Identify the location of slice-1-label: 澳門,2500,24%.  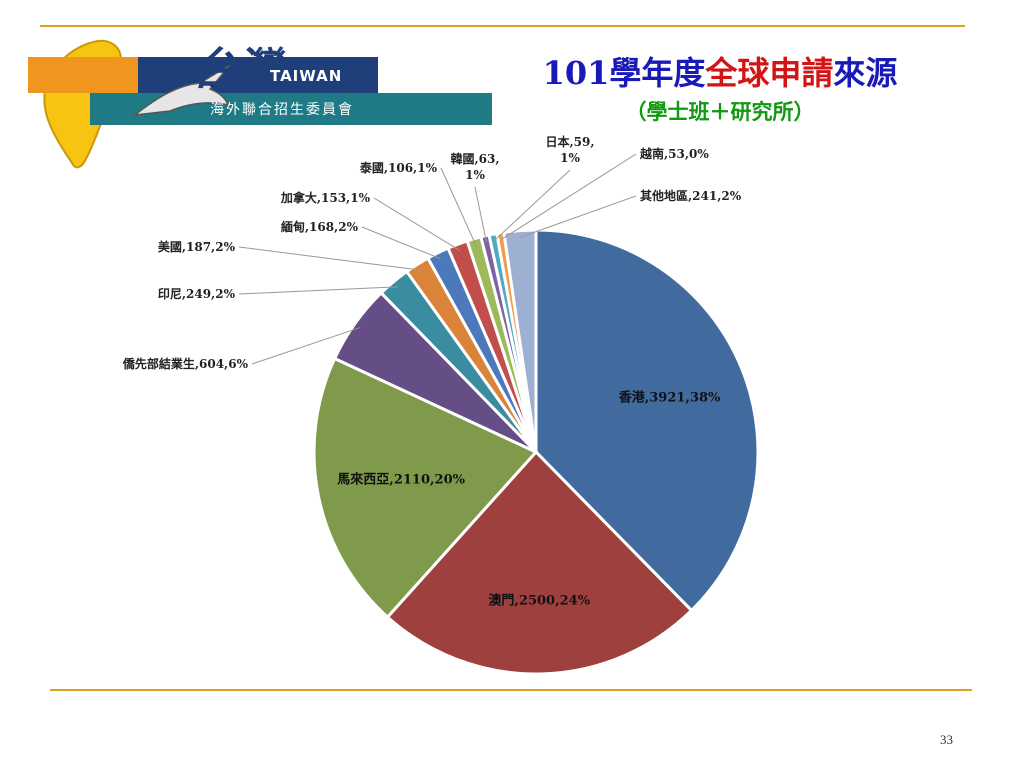
(539, 601).